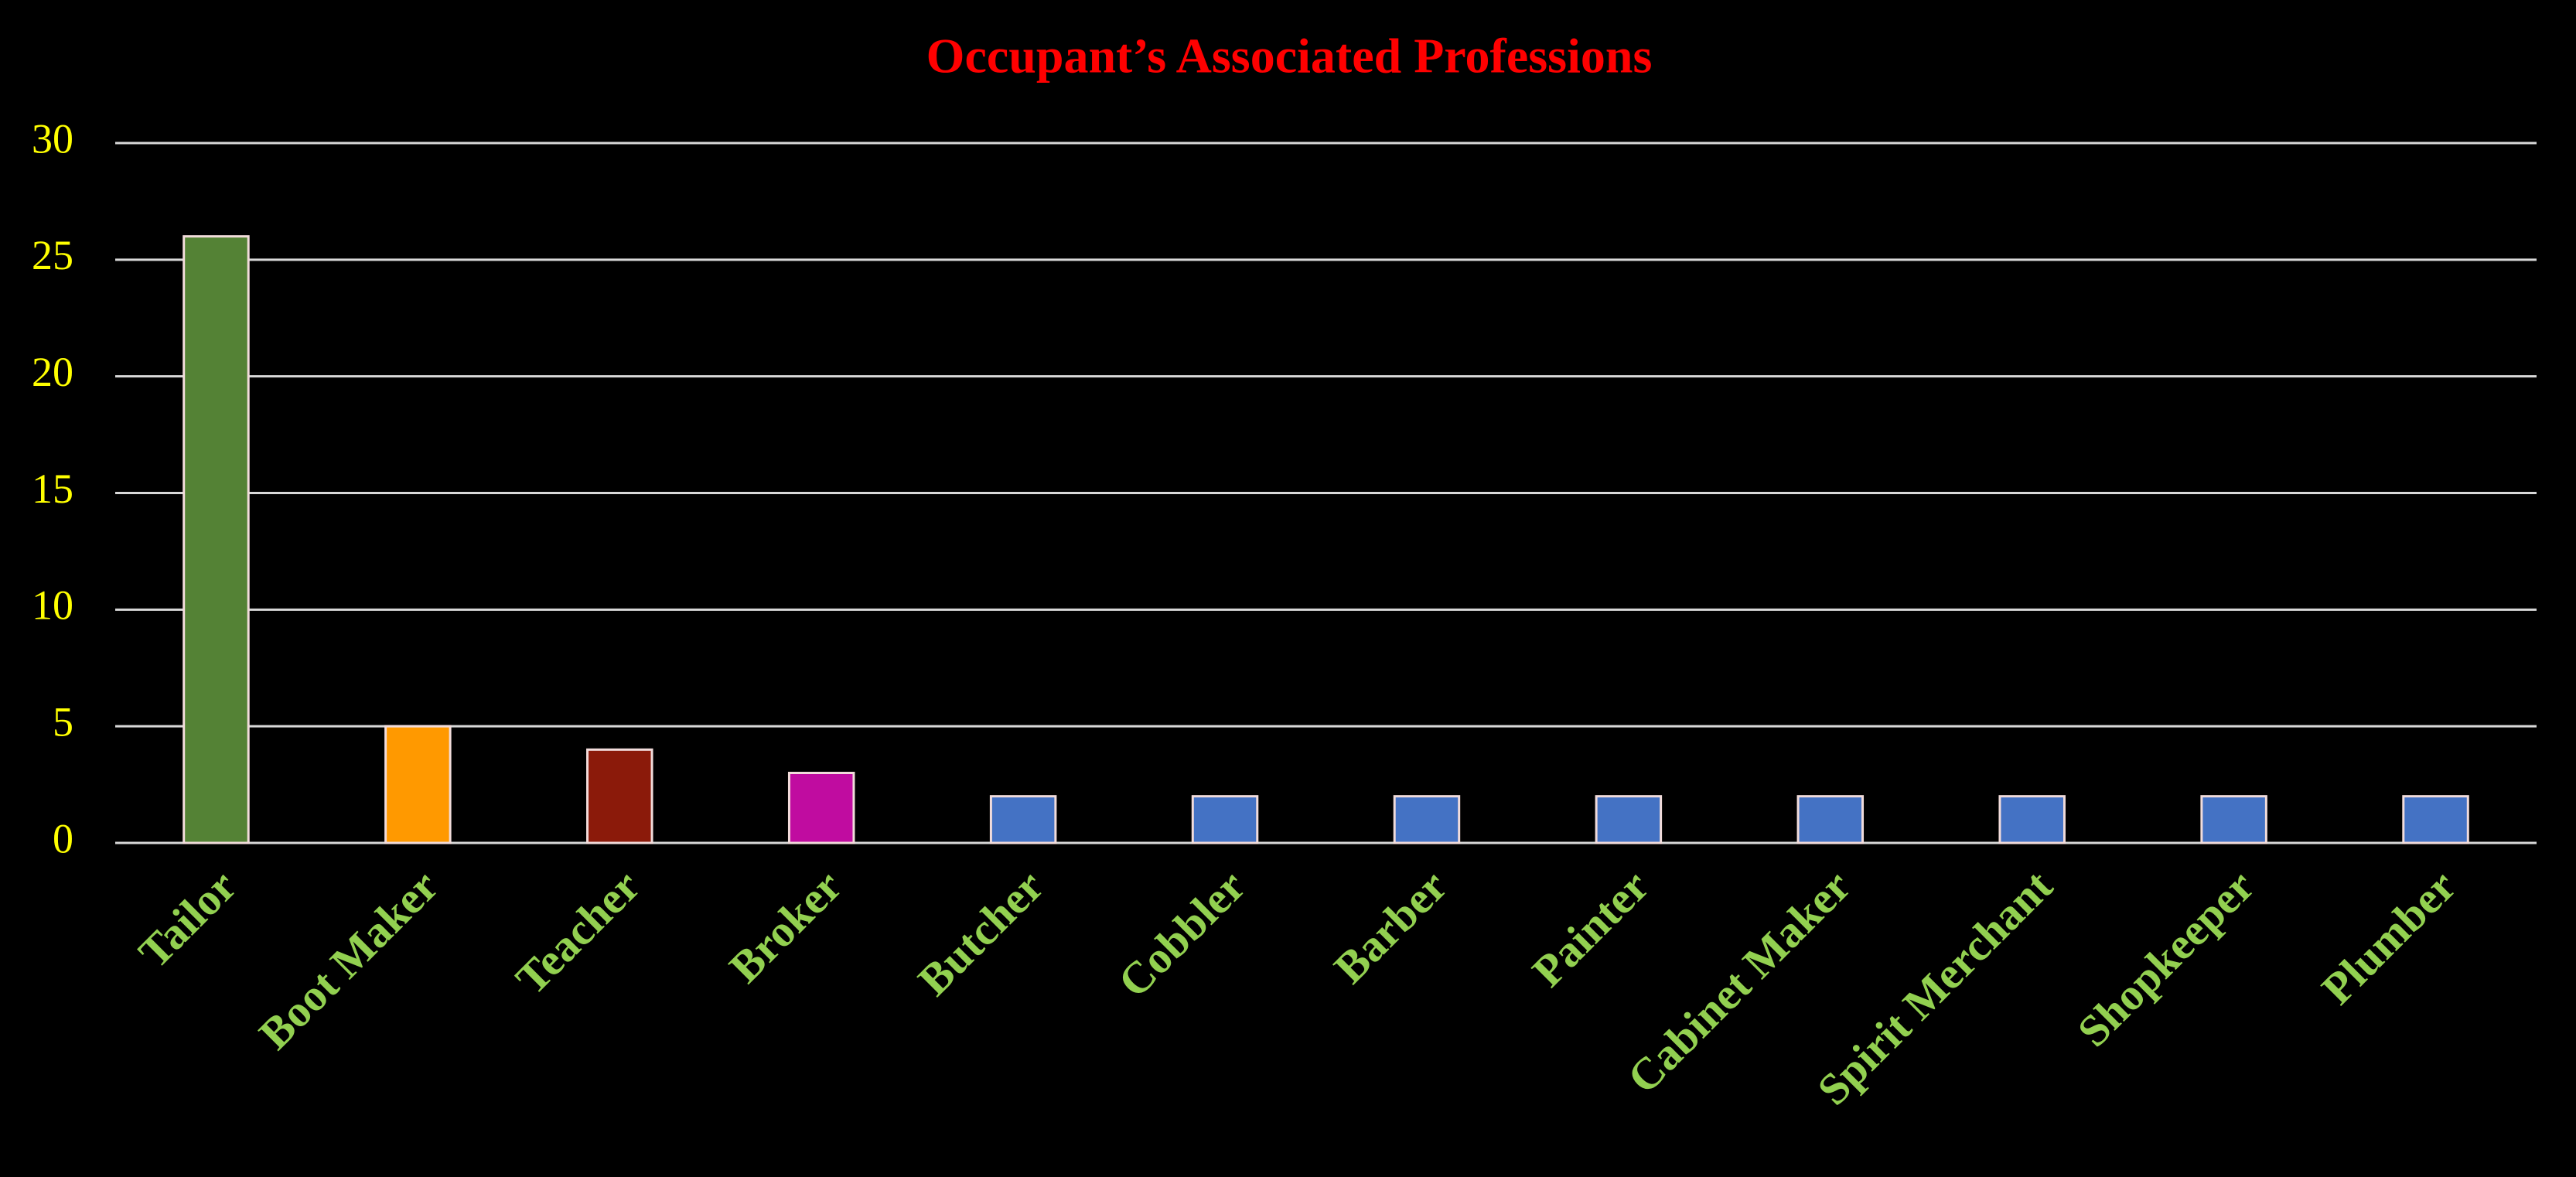 This screenshot has width=2576, height=1177. What do you see at coordinates (188, 920) in the screenshot?
I see `x-tick-label: Tailor` at bounding box center [188, 920].